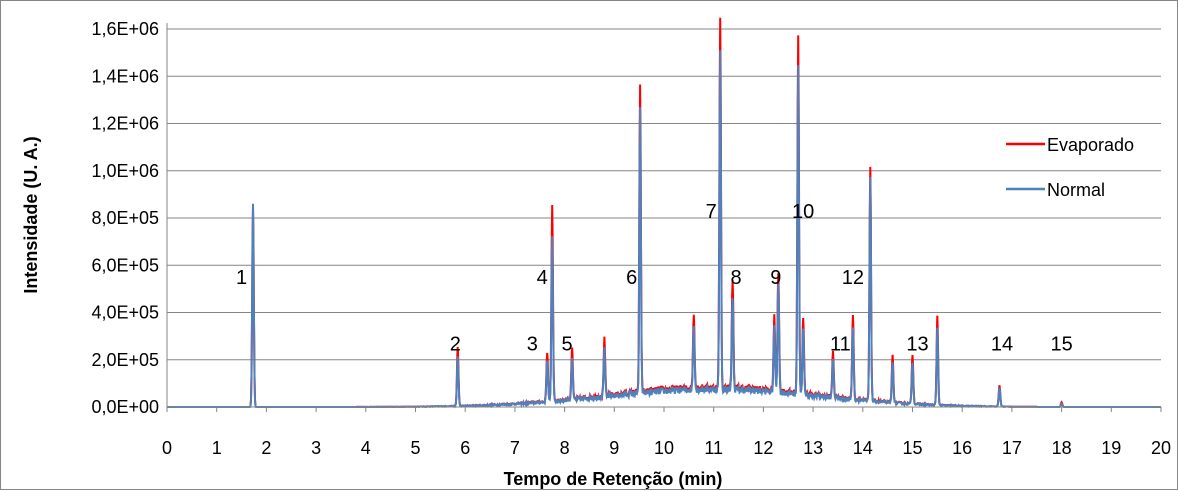 The width and height of the screenshot is (1178, 491). I want to click on peak-label: 7, so click(711, 212).